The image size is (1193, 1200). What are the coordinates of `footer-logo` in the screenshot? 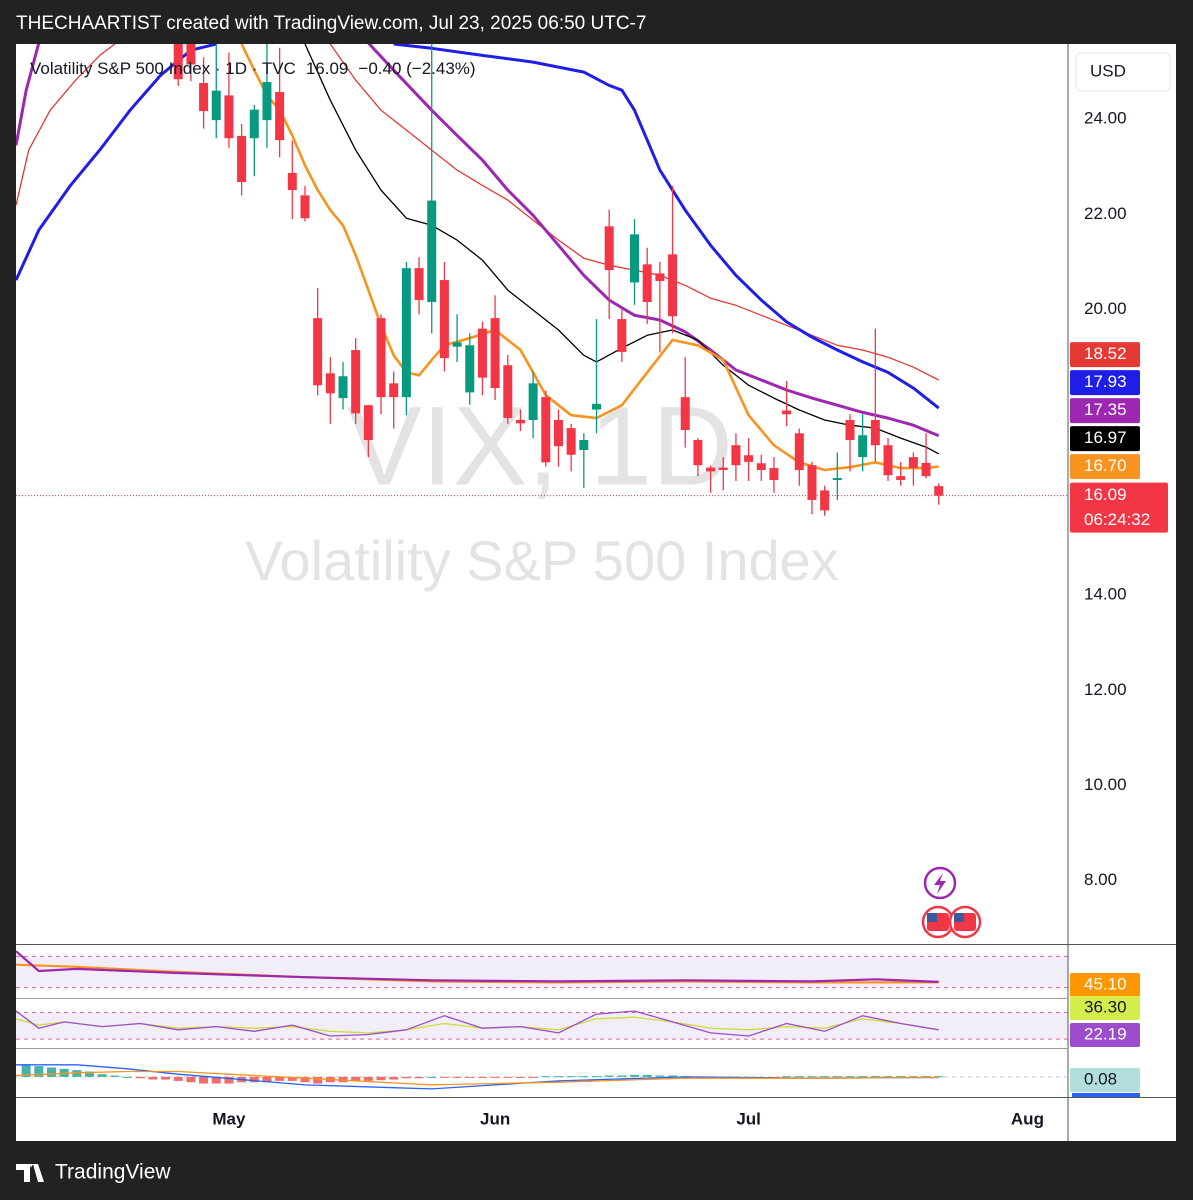 It's located at (30, 1173).